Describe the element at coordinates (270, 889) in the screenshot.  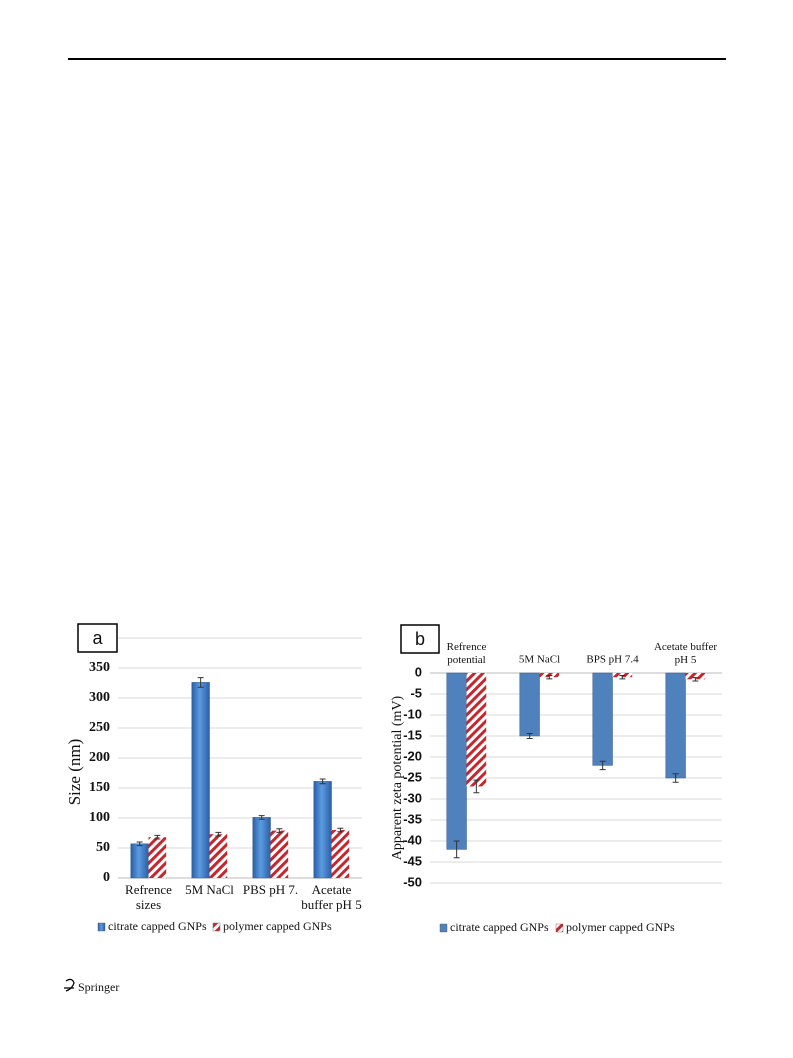
I see `x-tick-label: PBS pH 7.` at that location.